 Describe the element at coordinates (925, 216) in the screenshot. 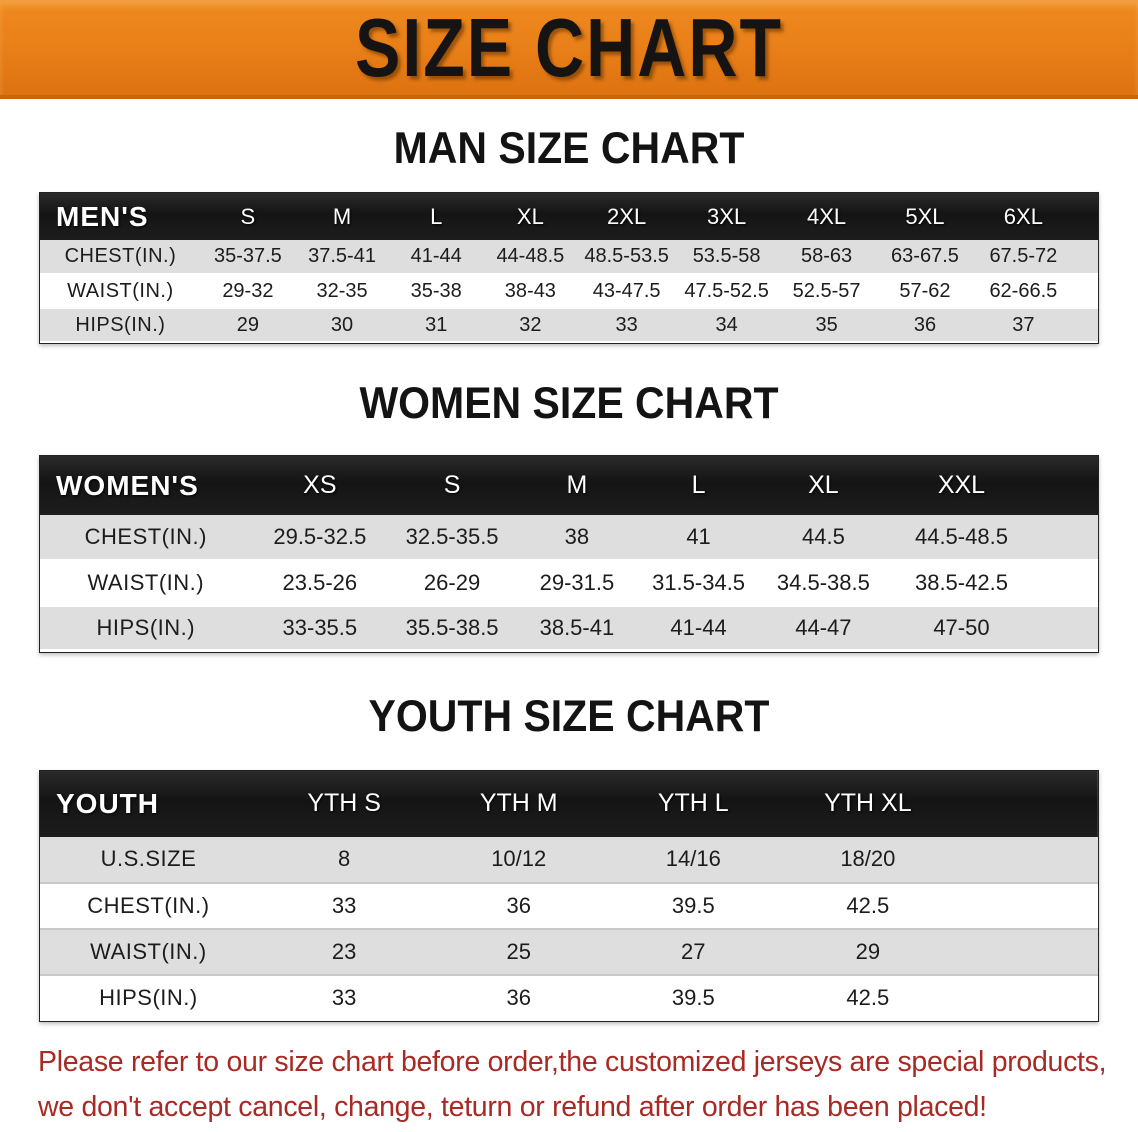

I see `column-header-5xl: 5XL` at that location.